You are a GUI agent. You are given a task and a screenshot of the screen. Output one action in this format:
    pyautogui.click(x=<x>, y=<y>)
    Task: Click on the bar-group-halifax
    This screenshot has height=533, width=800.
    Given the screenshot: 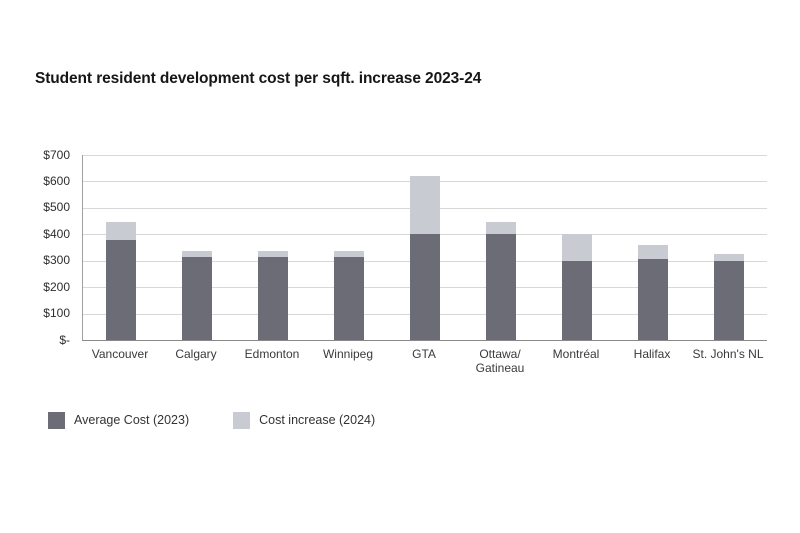 What is the action you would take?
    pyautogui.click(x=653, y=292)
    